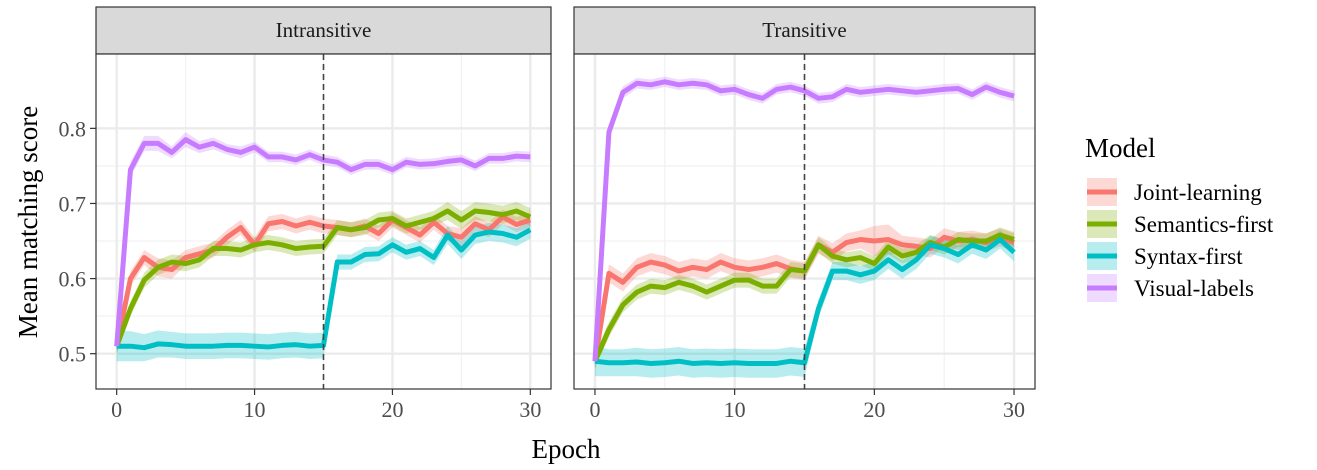 The image size is (1317, 470). What do you see at coordinates (1194, 288) in the screenshot?
I see `legend-label-visual-labels: Visual-labels` at bounding box center [1194, 288].